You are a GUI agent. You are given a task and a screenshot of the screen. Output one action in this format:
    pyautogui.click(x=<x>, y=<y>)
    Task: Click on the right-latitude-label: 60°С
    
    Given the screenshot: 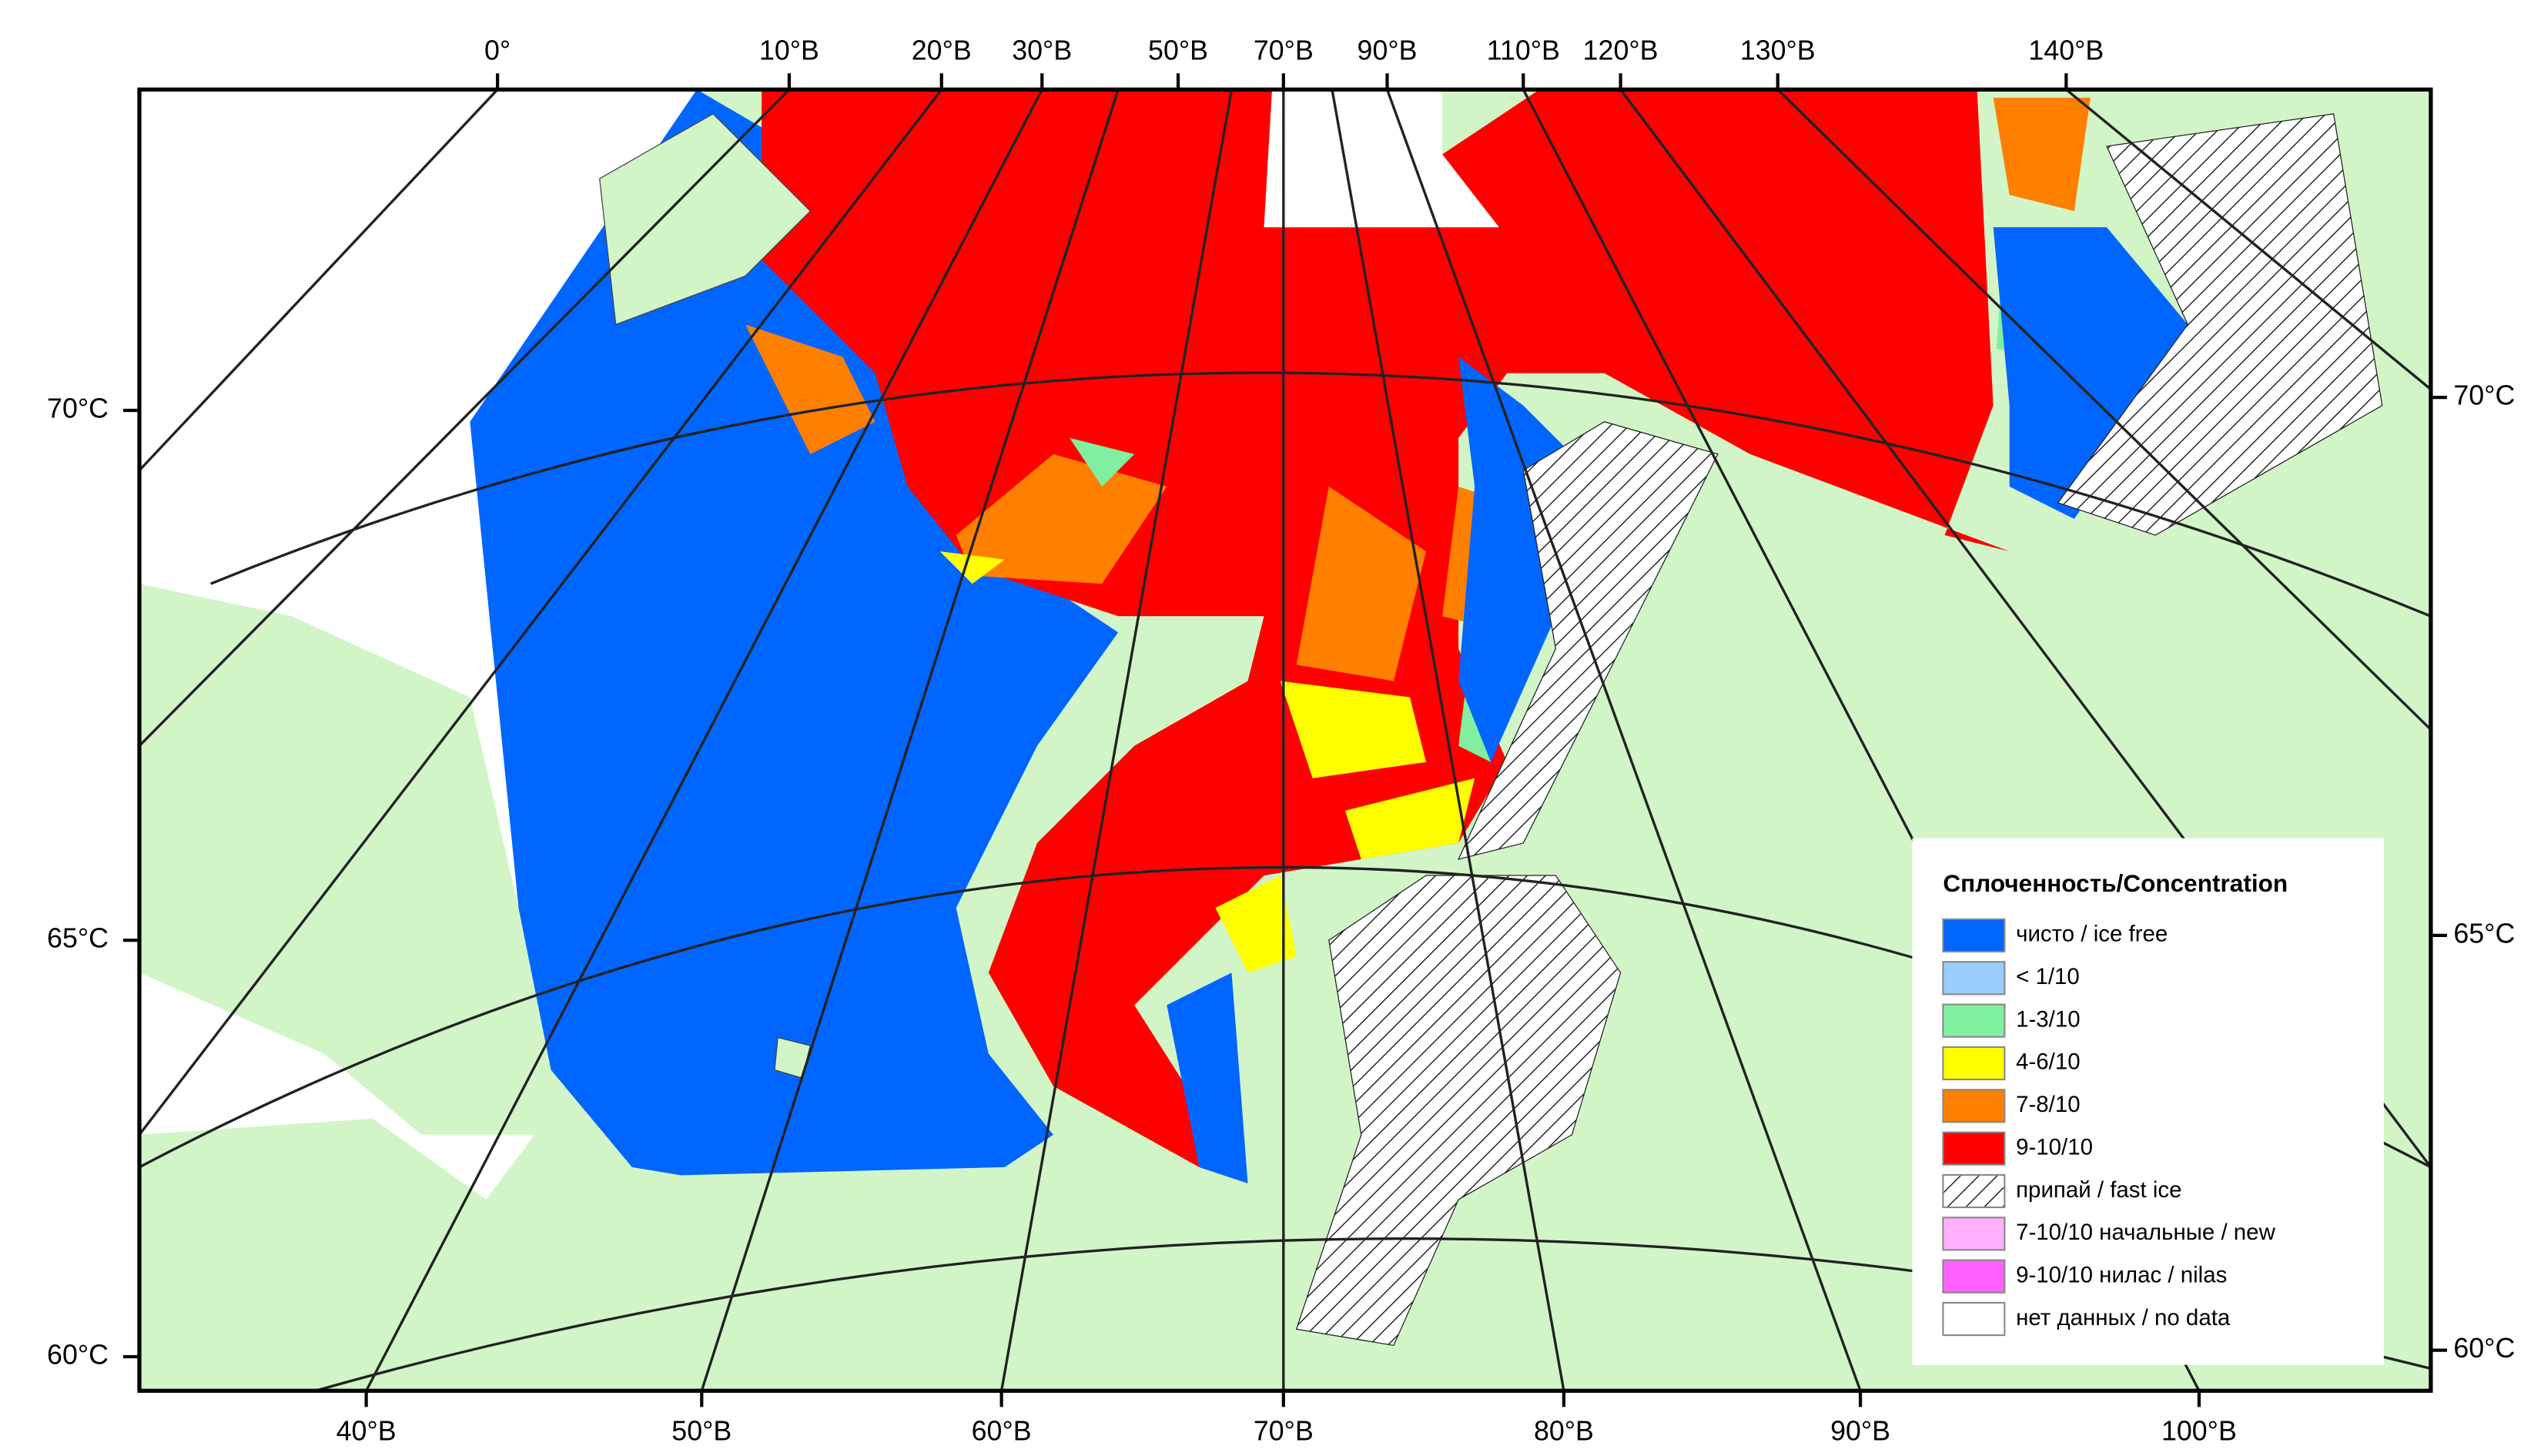 What is the action you would take?
    pyautogui.click(x=2484, y=1348)
    